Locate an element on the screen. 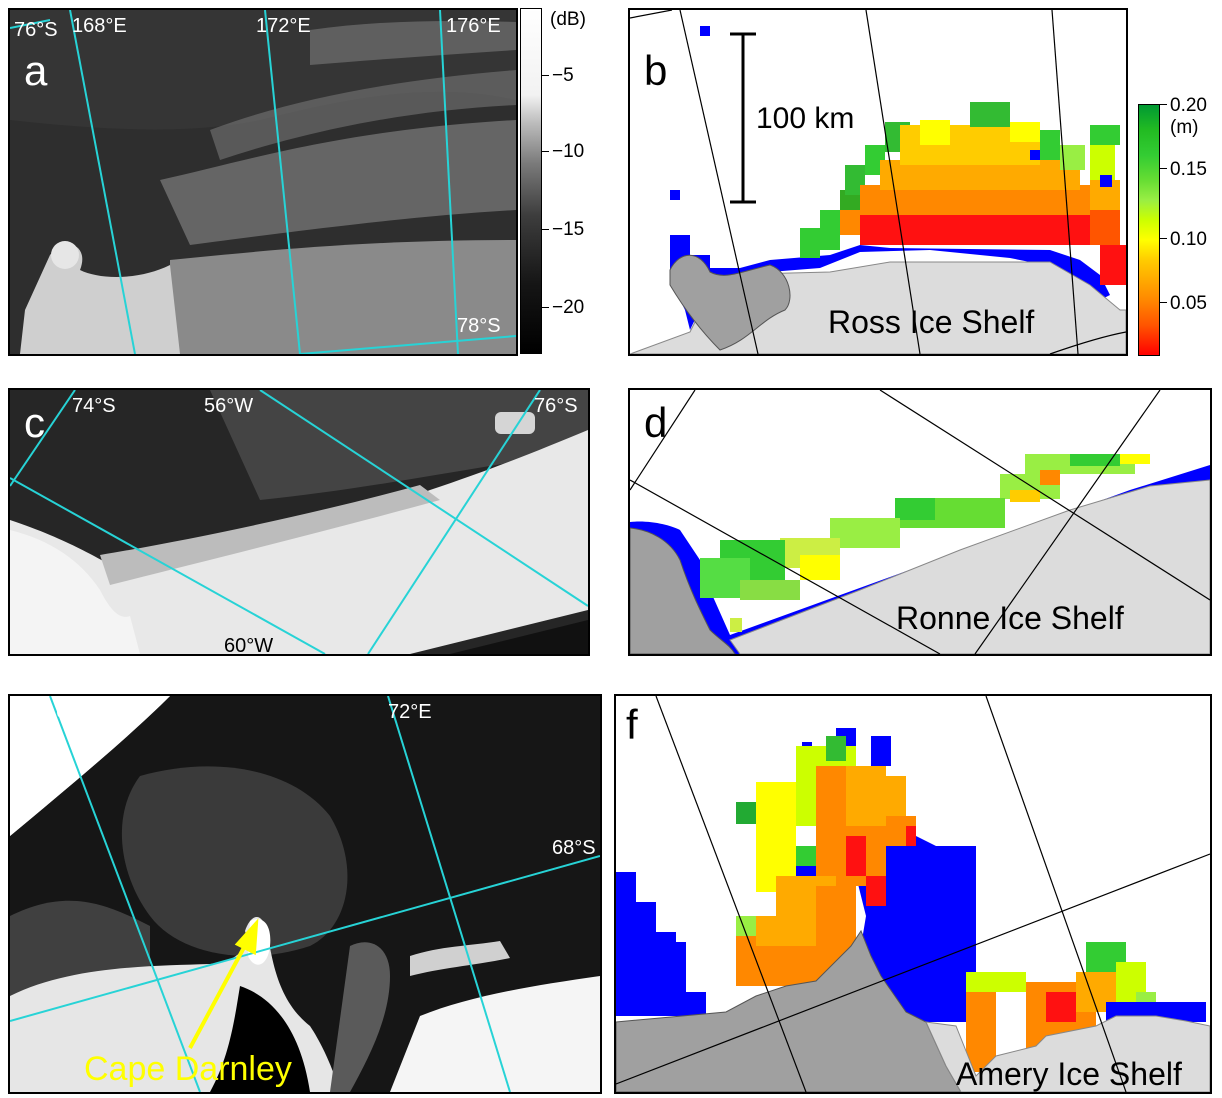 Image resolution: width=1222 pixels, height=1098 pixels. colorbar-db-unit: (dB) is located at coordinates (568, 19).